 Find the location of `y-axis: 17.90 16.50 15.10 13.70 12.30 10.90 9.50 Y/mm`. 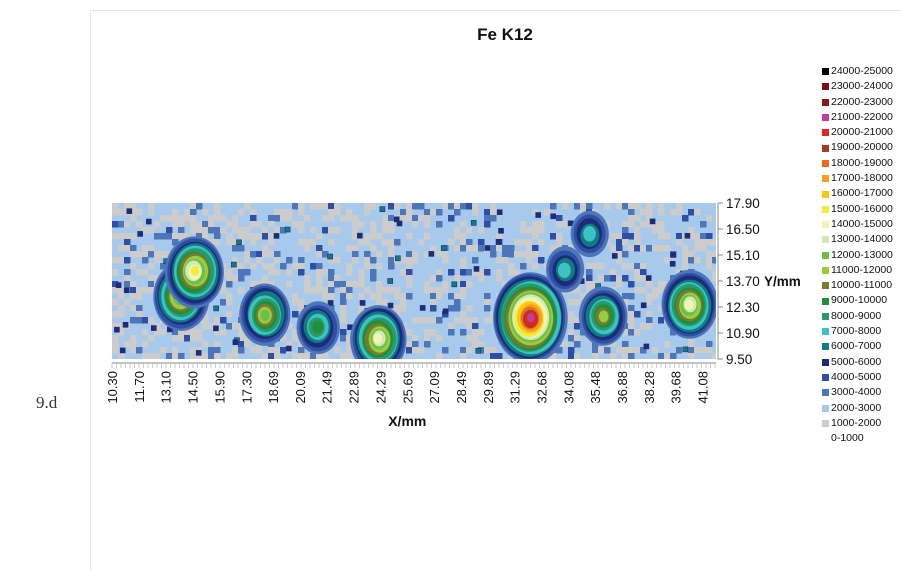

y-axis: 17.90 16.50 15.10 13.70 12.30 10.90 9.50 Y/mm is located at coordinates (759, 281).